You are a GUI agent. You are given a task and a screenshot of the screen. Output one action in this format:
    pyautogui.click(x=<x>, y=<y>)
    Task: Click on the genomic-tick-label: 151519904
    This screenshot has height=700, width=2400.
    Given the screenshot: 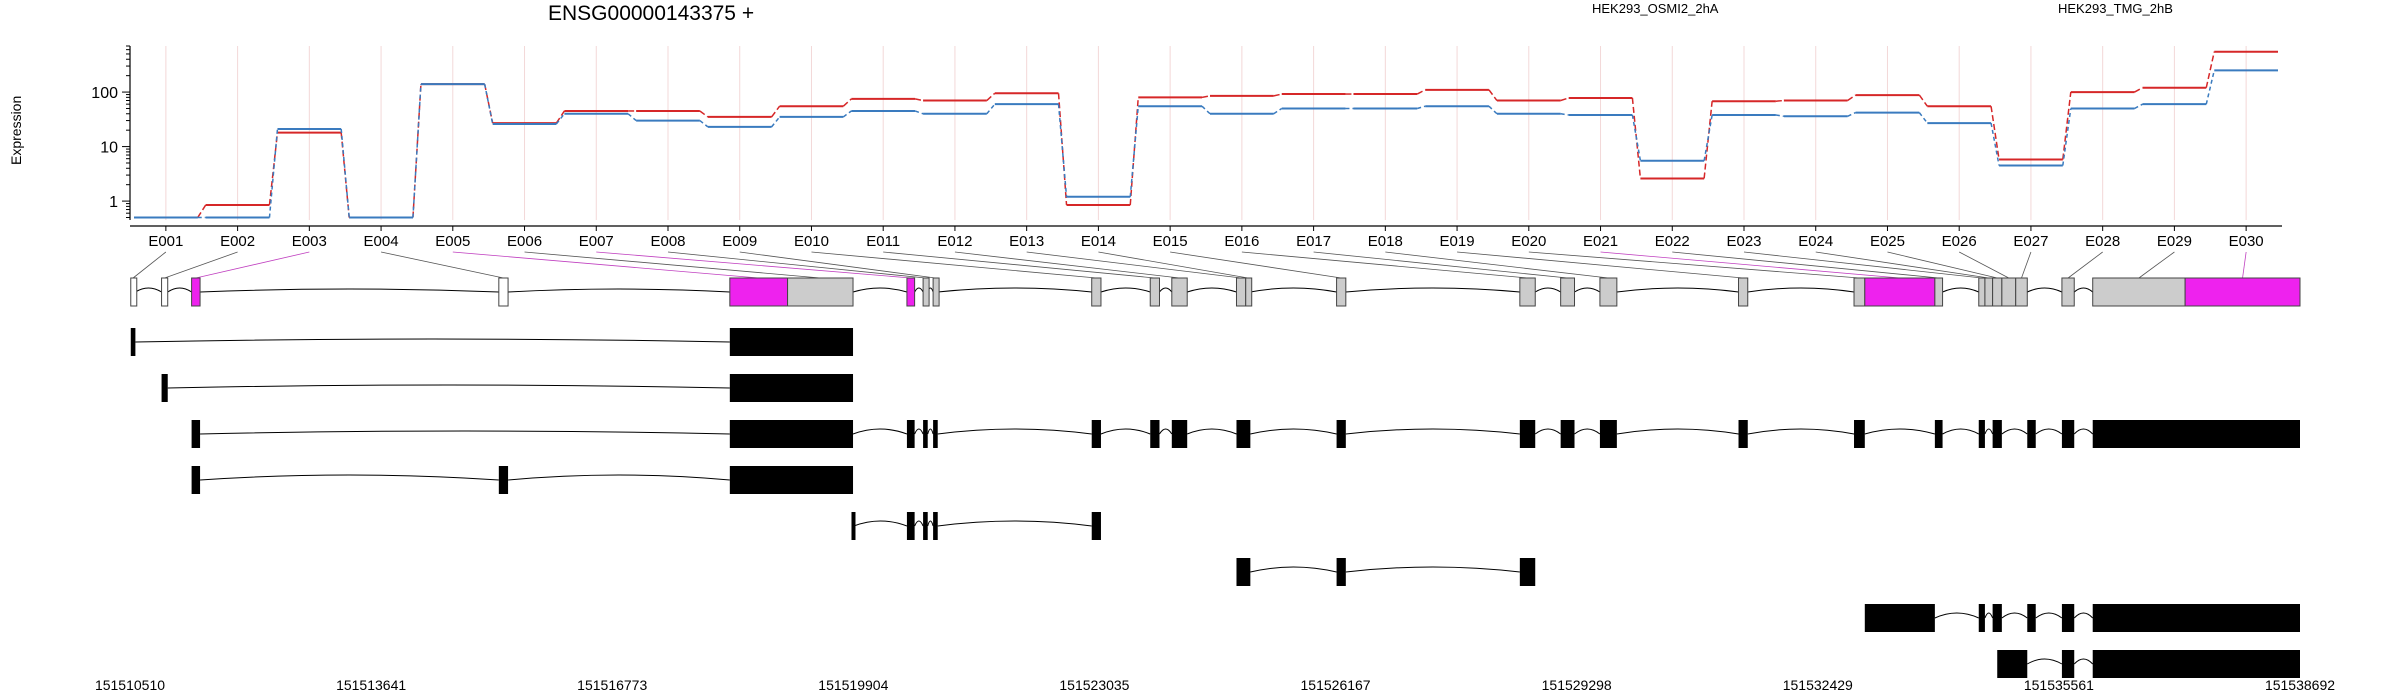 What is the action you would take?
    pyautogui.click(x=853, y=685)
    